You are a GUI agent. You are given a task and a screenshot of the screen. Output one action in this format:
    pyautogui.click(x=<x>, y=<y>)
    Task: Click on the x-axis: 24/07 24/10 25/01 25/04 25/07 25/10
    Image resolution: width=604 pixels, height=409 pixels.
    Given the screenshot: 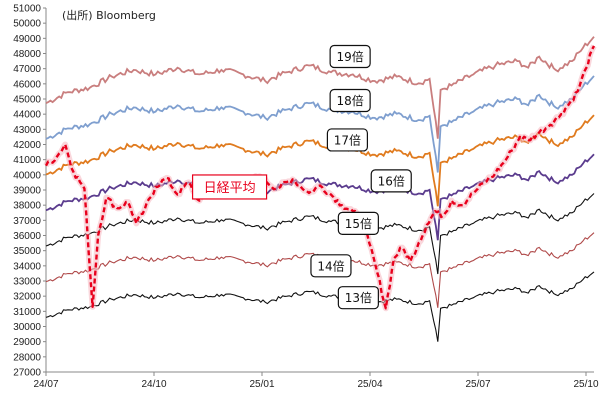 What is the action you would take?
    pyautogui.click(x=316, y=380)
    